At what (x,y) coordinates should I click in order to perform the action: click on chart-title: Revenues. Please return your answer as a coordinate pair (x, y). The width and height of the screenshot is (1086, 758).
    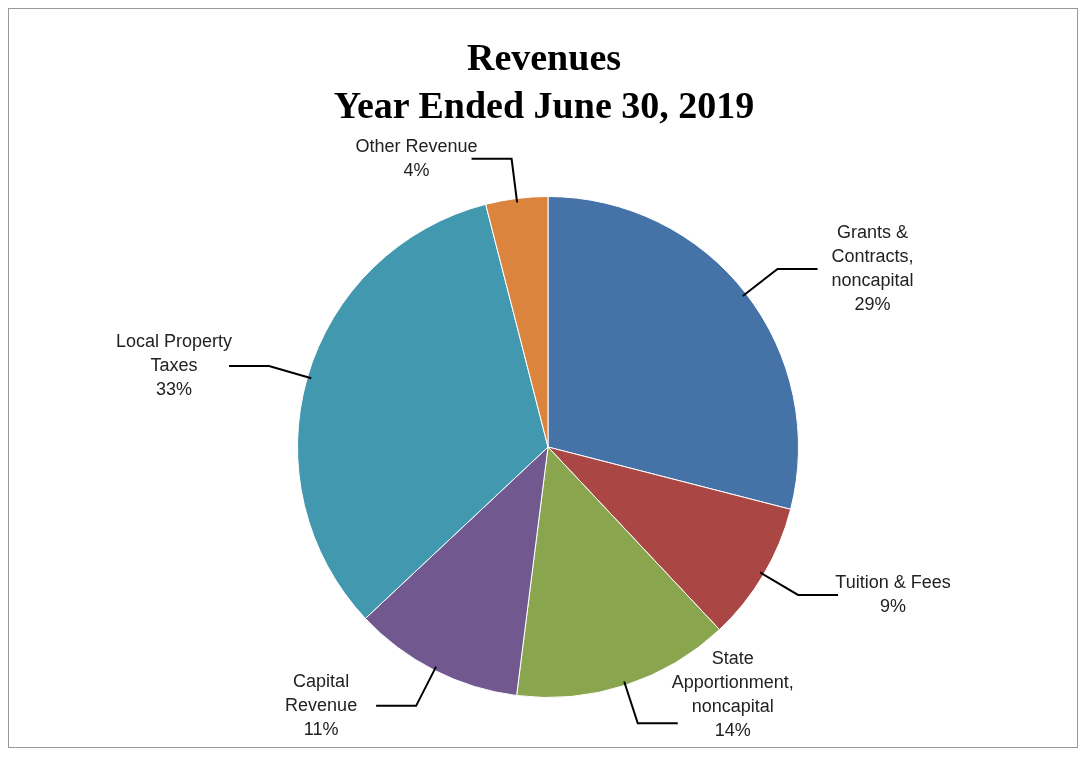
    Looking at the image, I should click on (544, 57).